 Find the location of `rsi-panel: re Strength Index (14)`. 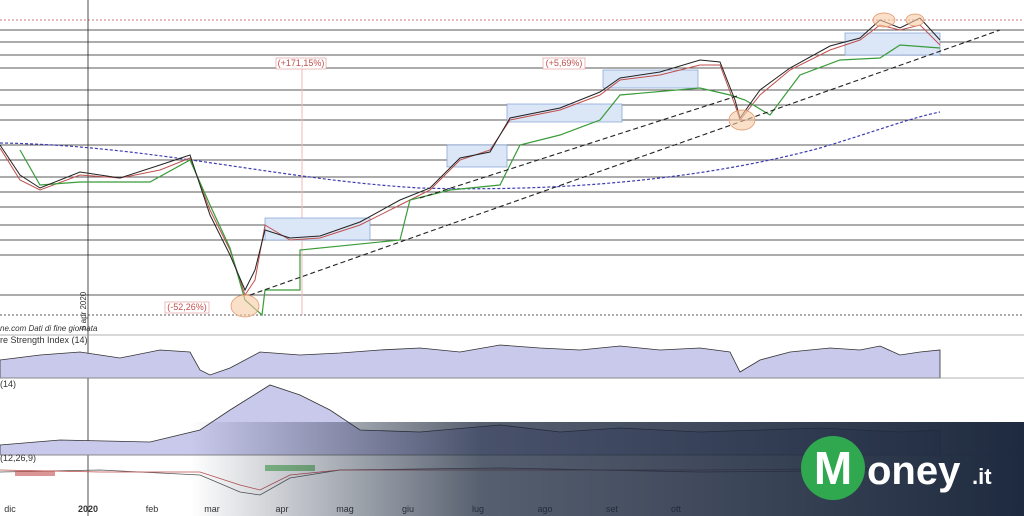

rsi-panel: re Strength Index (14) is located at coordinates (470, 357).